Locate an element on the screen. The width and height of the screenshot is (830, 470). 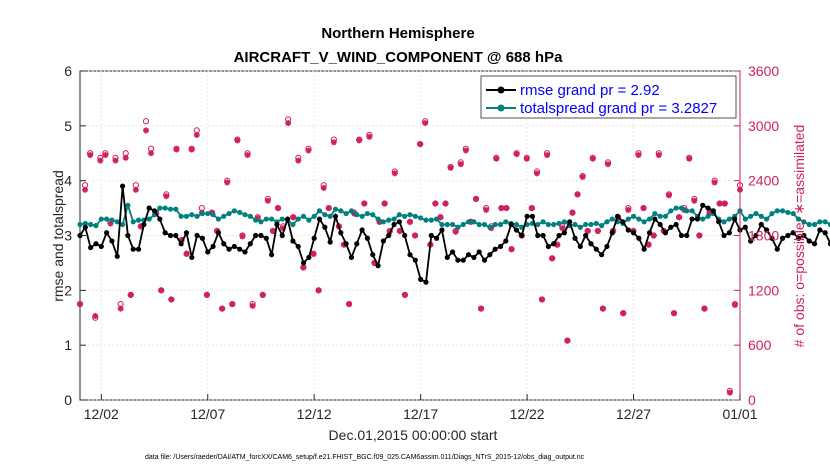
x-tick-label: 12/22 is located at coordinates (527, 414).